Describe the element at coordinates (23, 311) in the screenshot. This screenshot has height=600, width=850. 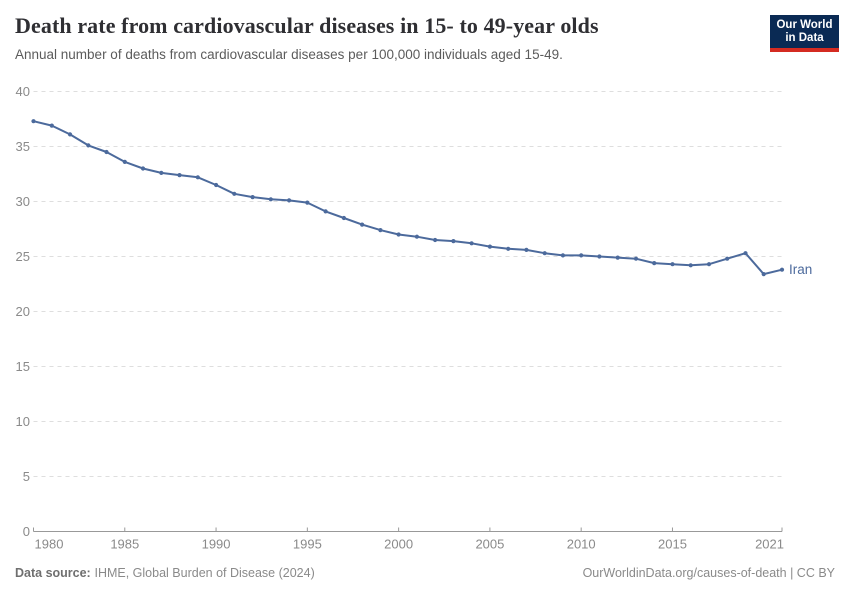
I see `y-tick-label: 20` at that location.